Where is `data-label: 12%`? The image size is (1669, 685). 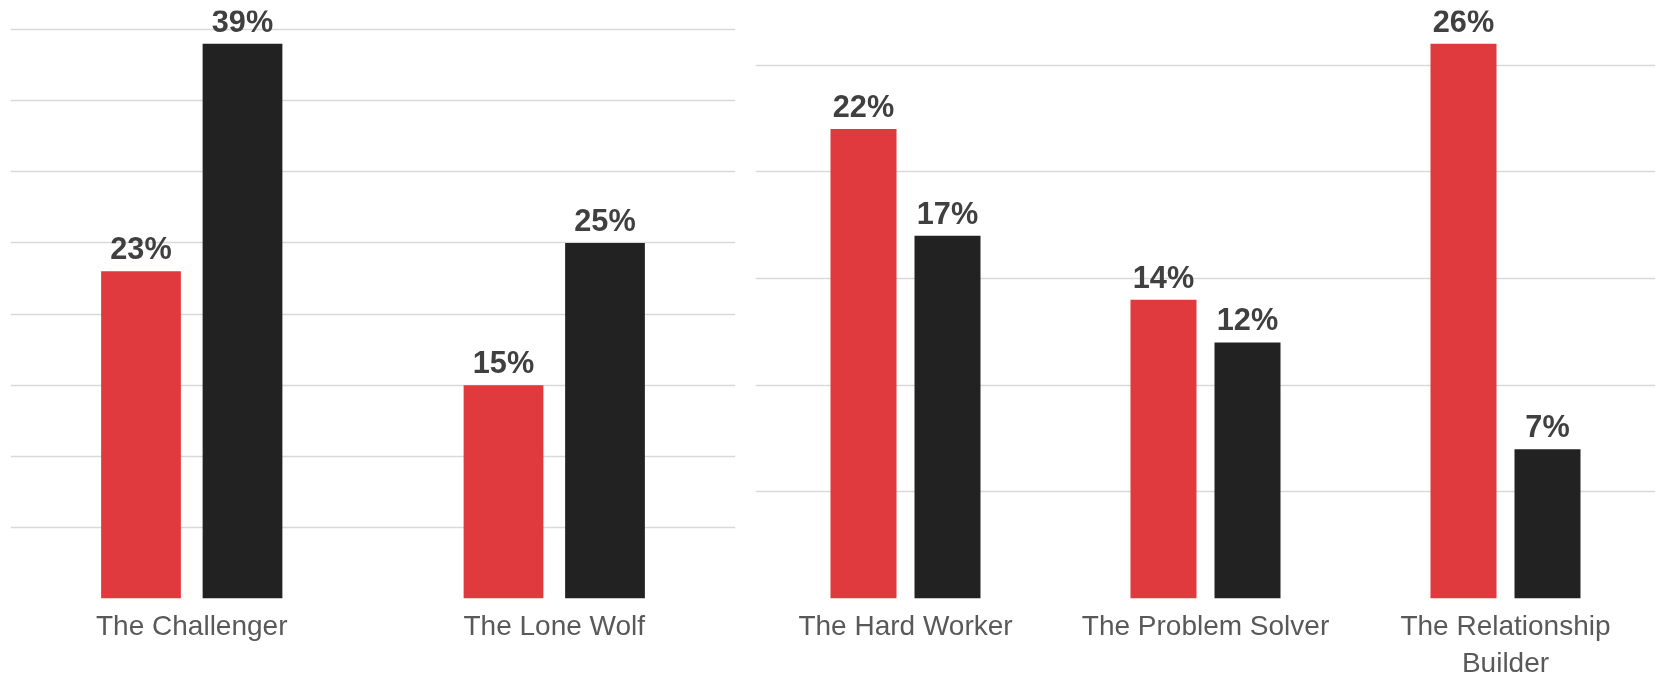 data-label: 12% is located at coordinates (1247, 319).